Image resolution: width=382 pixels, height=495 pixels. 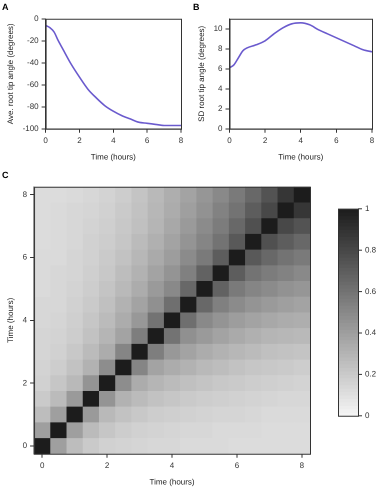 I want to click on color-bar-label: 0.8, so click(x=371, y=249).